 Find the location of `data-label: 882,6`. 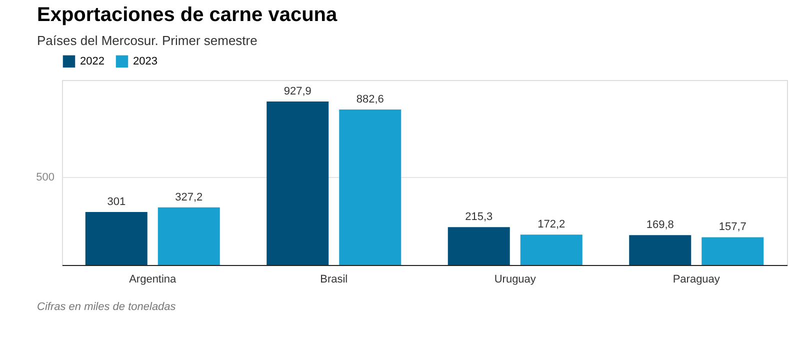

data-label: 882,6 is located at coordinates (370, 99).